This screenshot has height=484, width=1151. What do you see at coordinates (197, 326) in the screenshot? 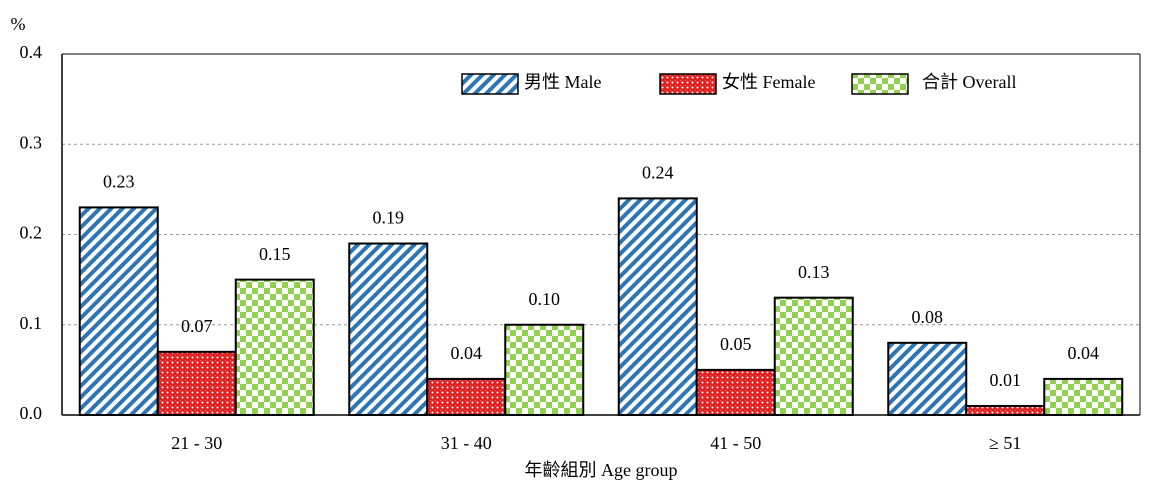
I see `value-label: 0.07` at bounding box center [197, 326].